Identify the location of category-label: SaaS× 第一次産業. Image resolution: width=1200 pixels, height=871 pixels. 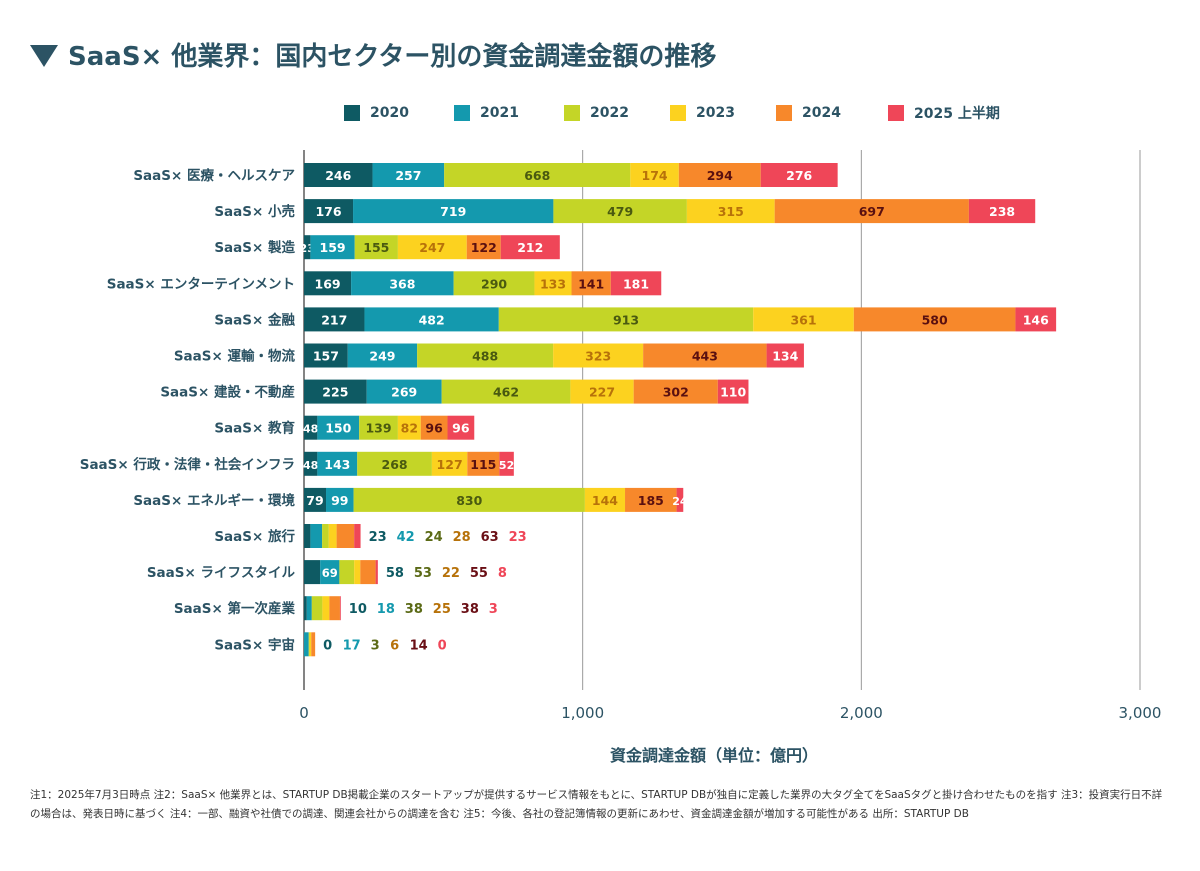
(235, 608).